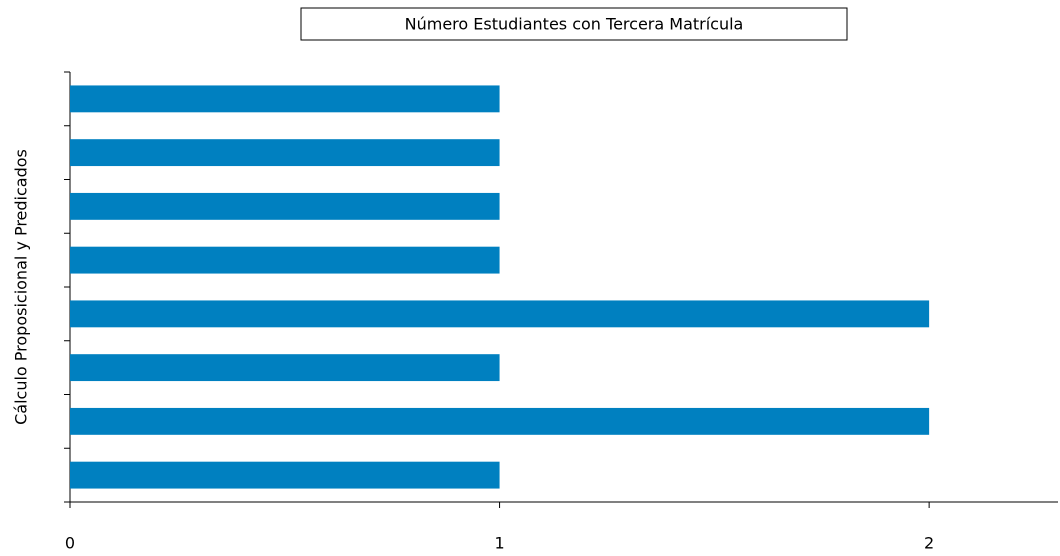 Image resolution: width=1060 pixels, height=556 pixels. I want to click on x-tick-label: 1, so click(499, 543).